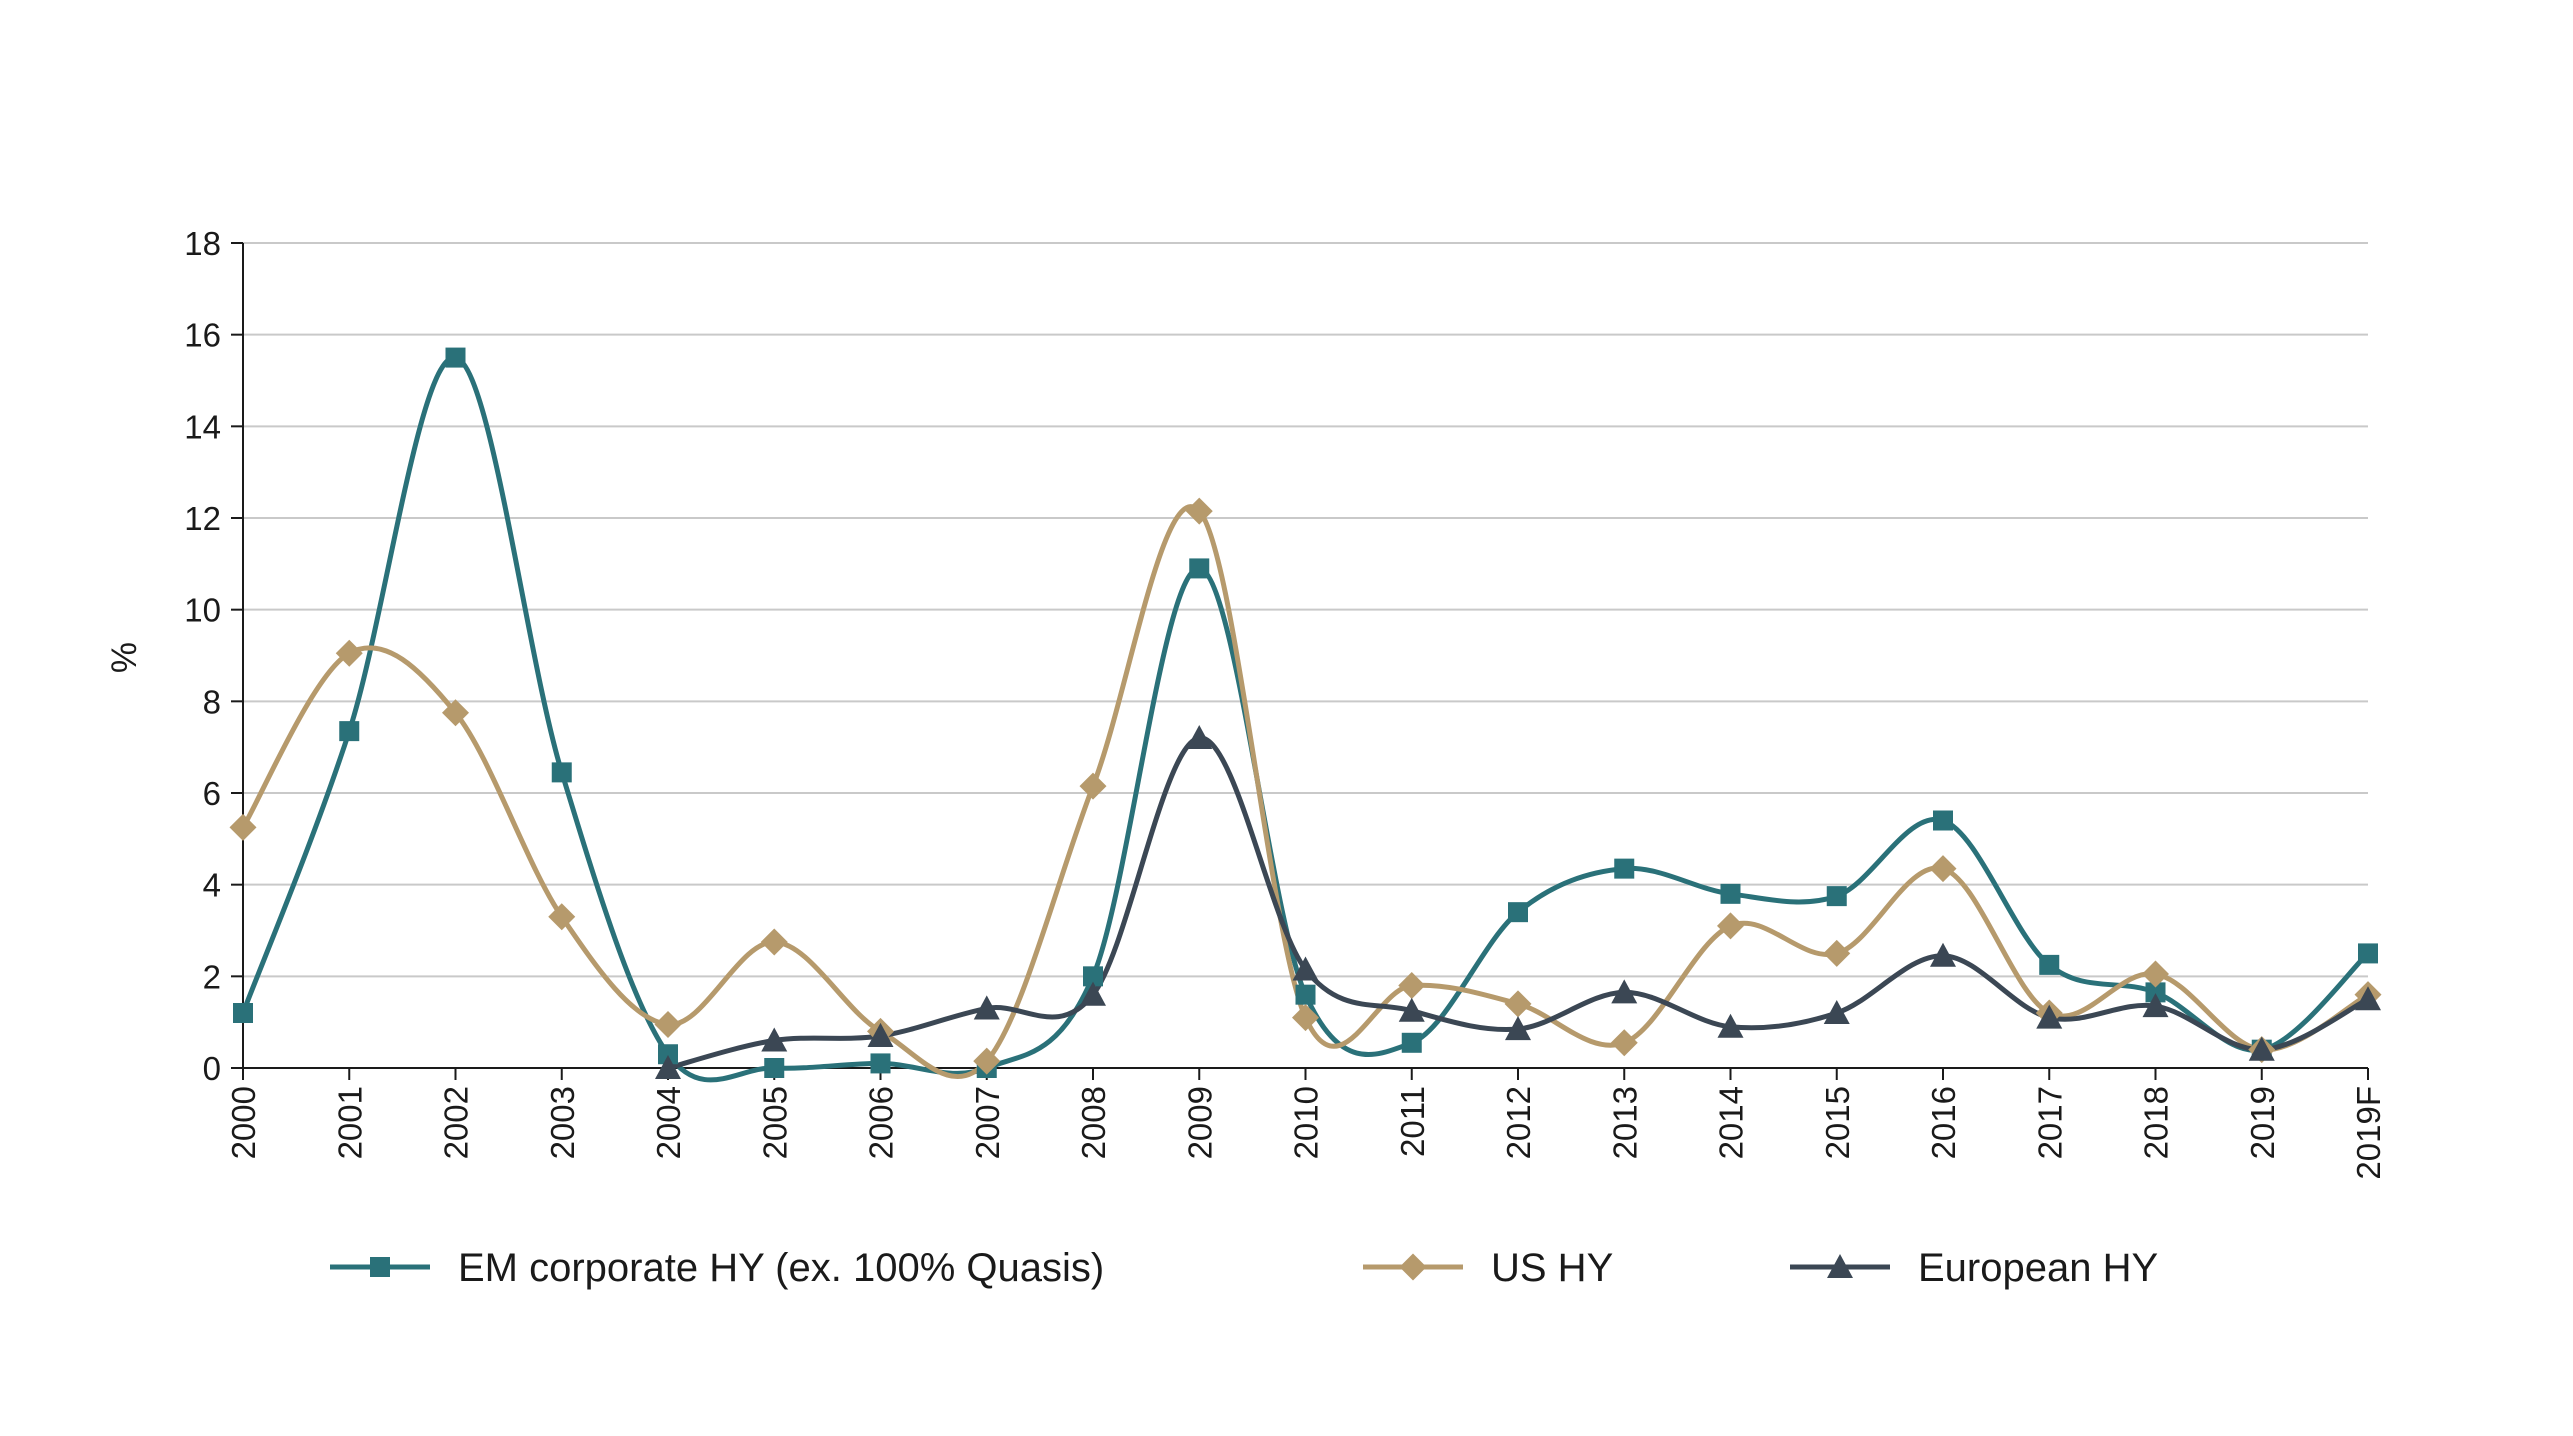 Image resolution: width=2573 pixels, height=1436 pixels. Describe the element at coordinates (1624, 1122) in the screenshot. I see `x-tick-label: 2013` at that location.